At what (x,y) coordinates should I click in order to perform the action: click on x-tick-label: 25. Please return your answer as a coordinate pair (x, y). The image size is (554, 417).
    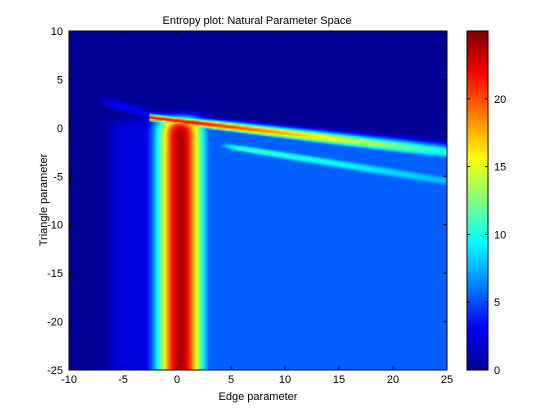
    Looking at the image, I should click on (447, 380).